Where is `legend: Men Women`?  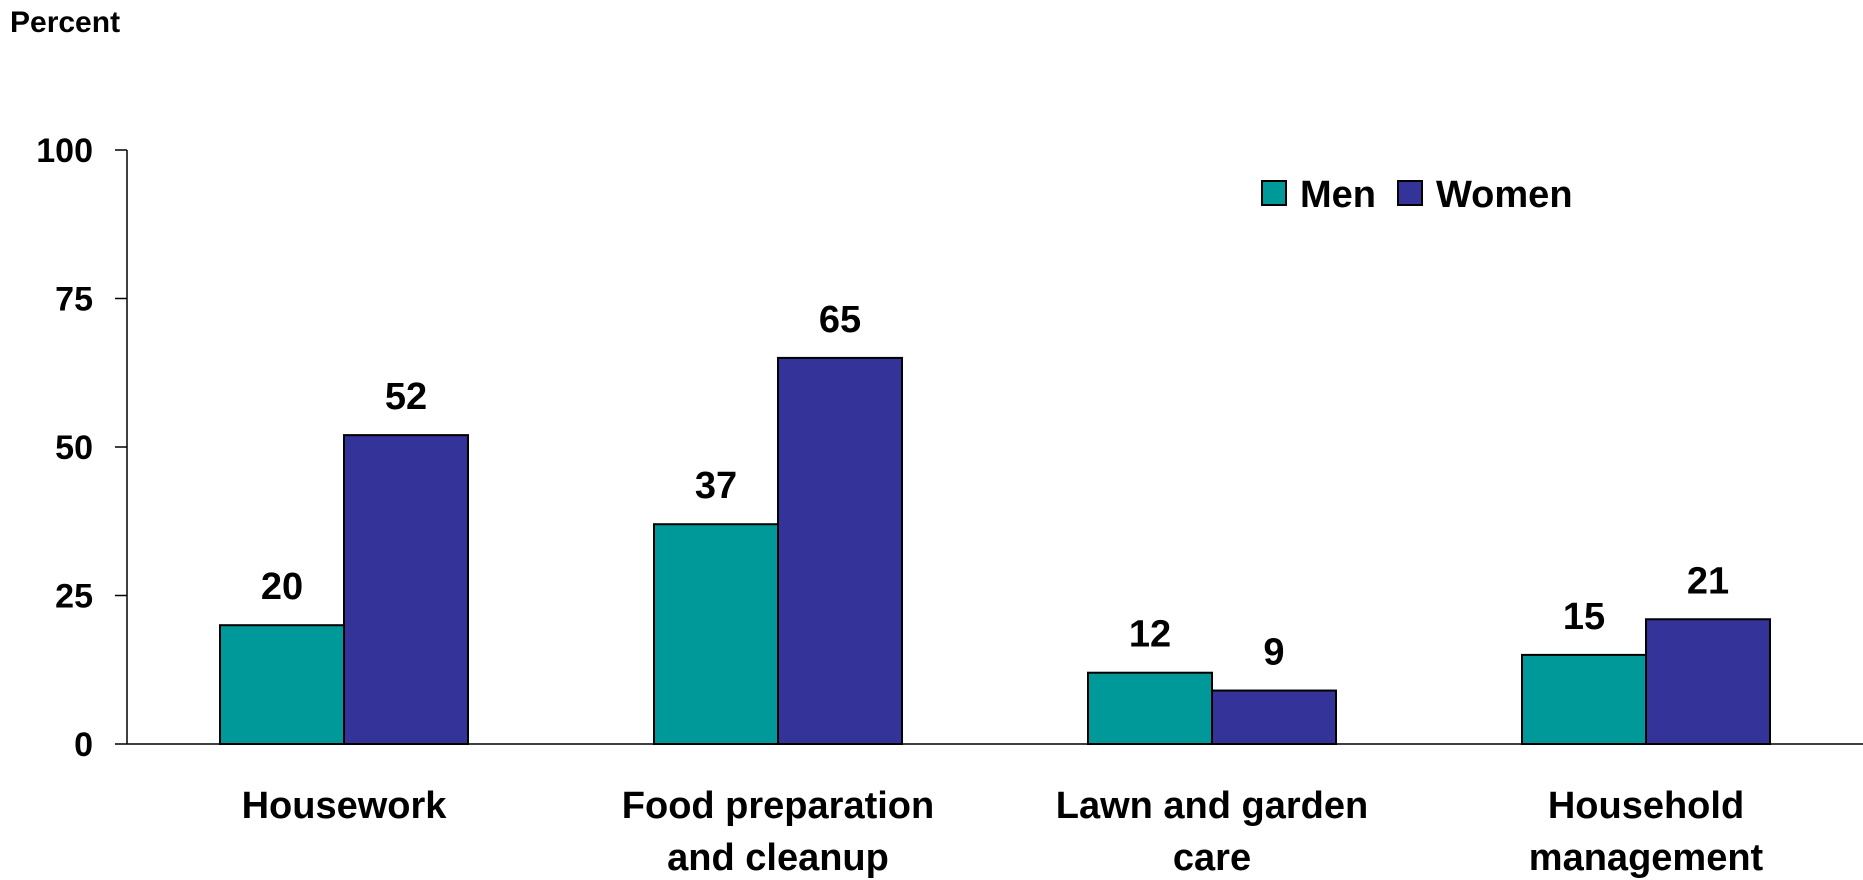 legend: Men Women is located at coordinates (1417, 195).